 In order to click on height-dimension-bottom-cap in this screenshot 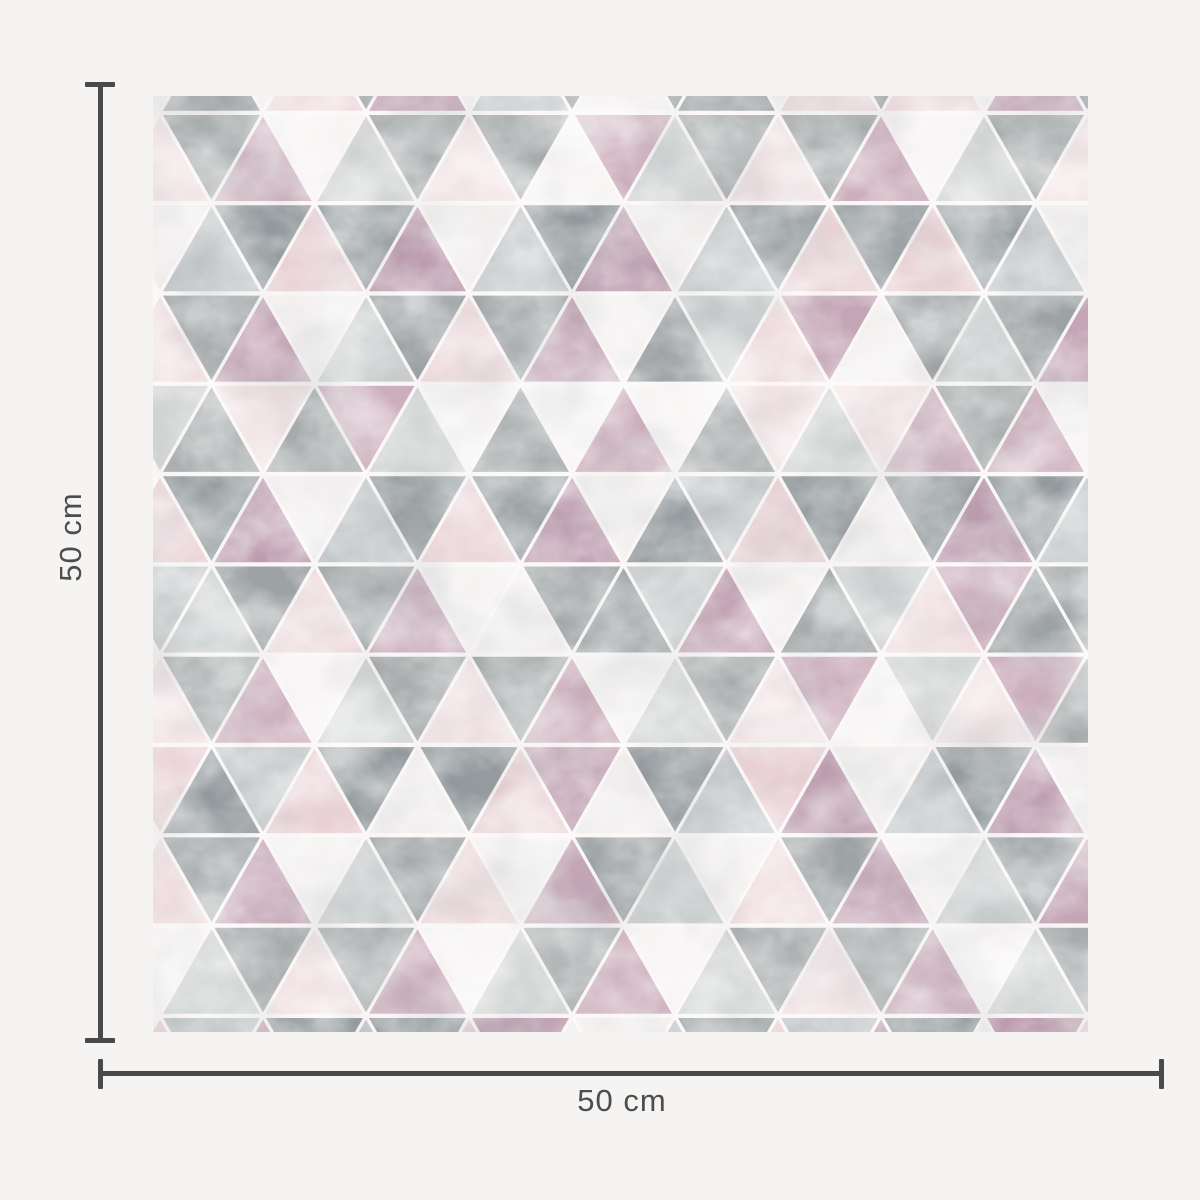, I will do `click(100, 1040)`.